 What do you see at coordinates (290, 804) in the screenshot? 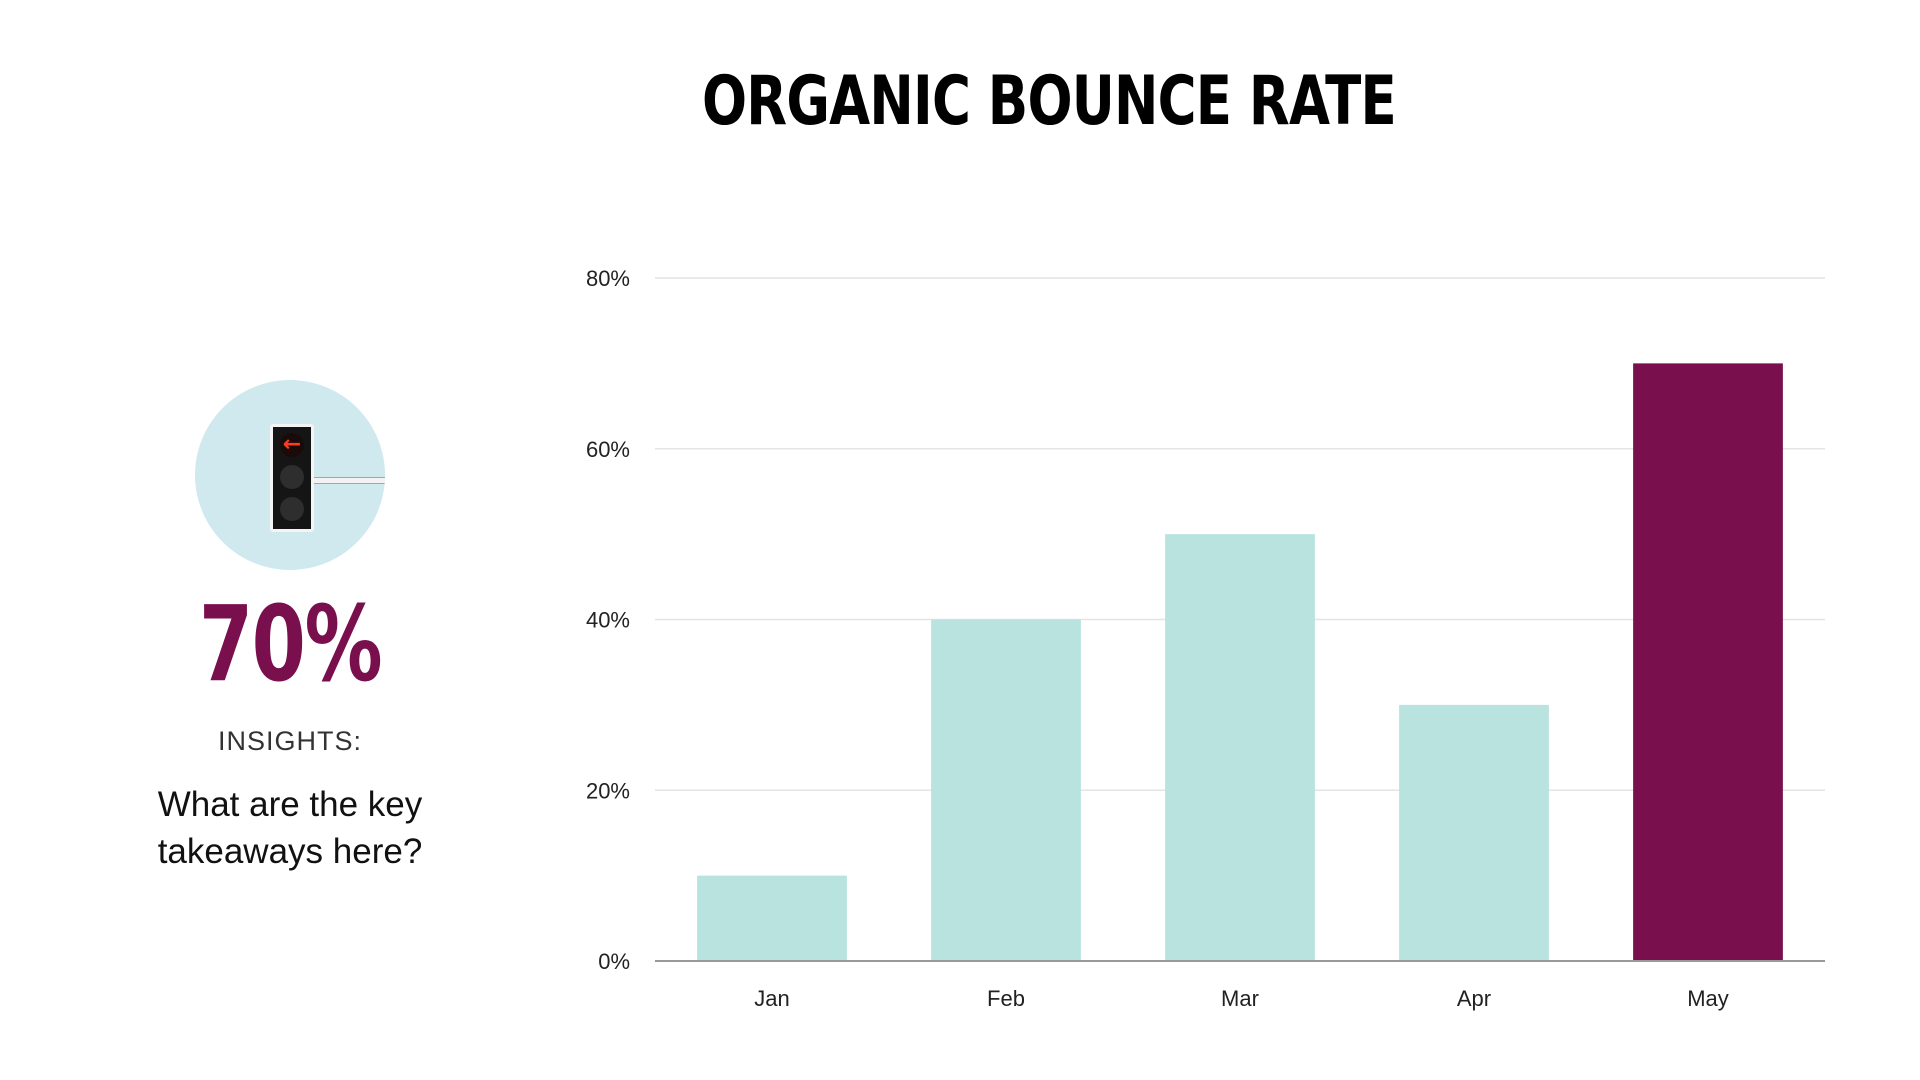
I see `insights-text-line-1: What are the key` at bounding box center [290, 804].